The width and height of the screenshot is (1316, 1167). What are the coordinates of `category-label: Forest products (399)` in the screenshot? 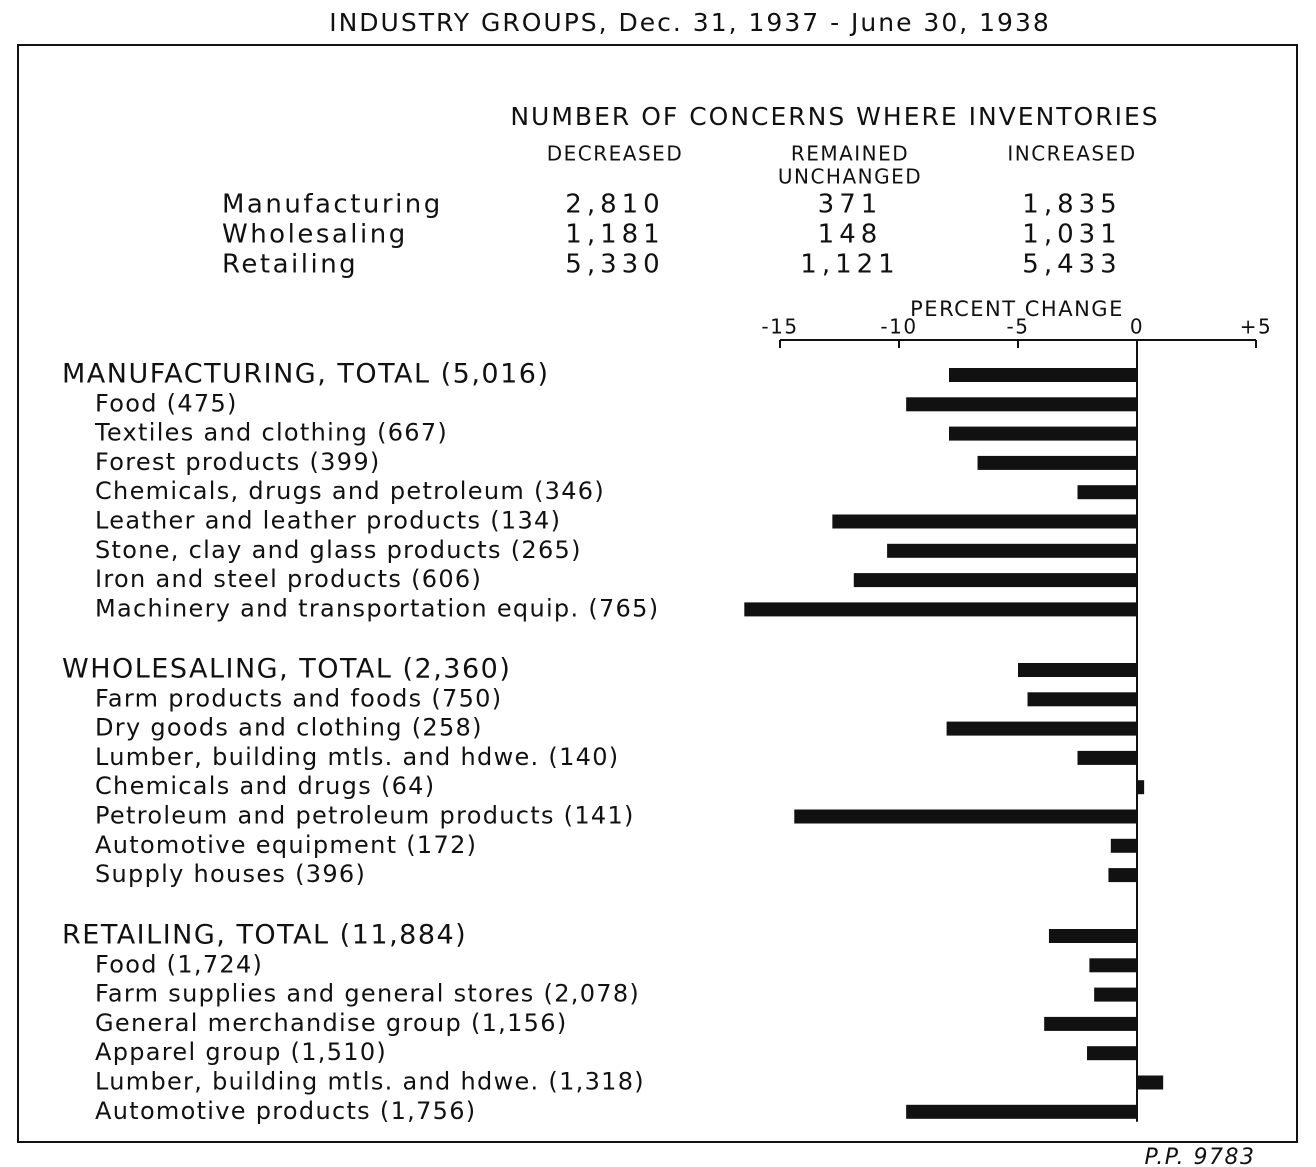 It's located at (238, 462).